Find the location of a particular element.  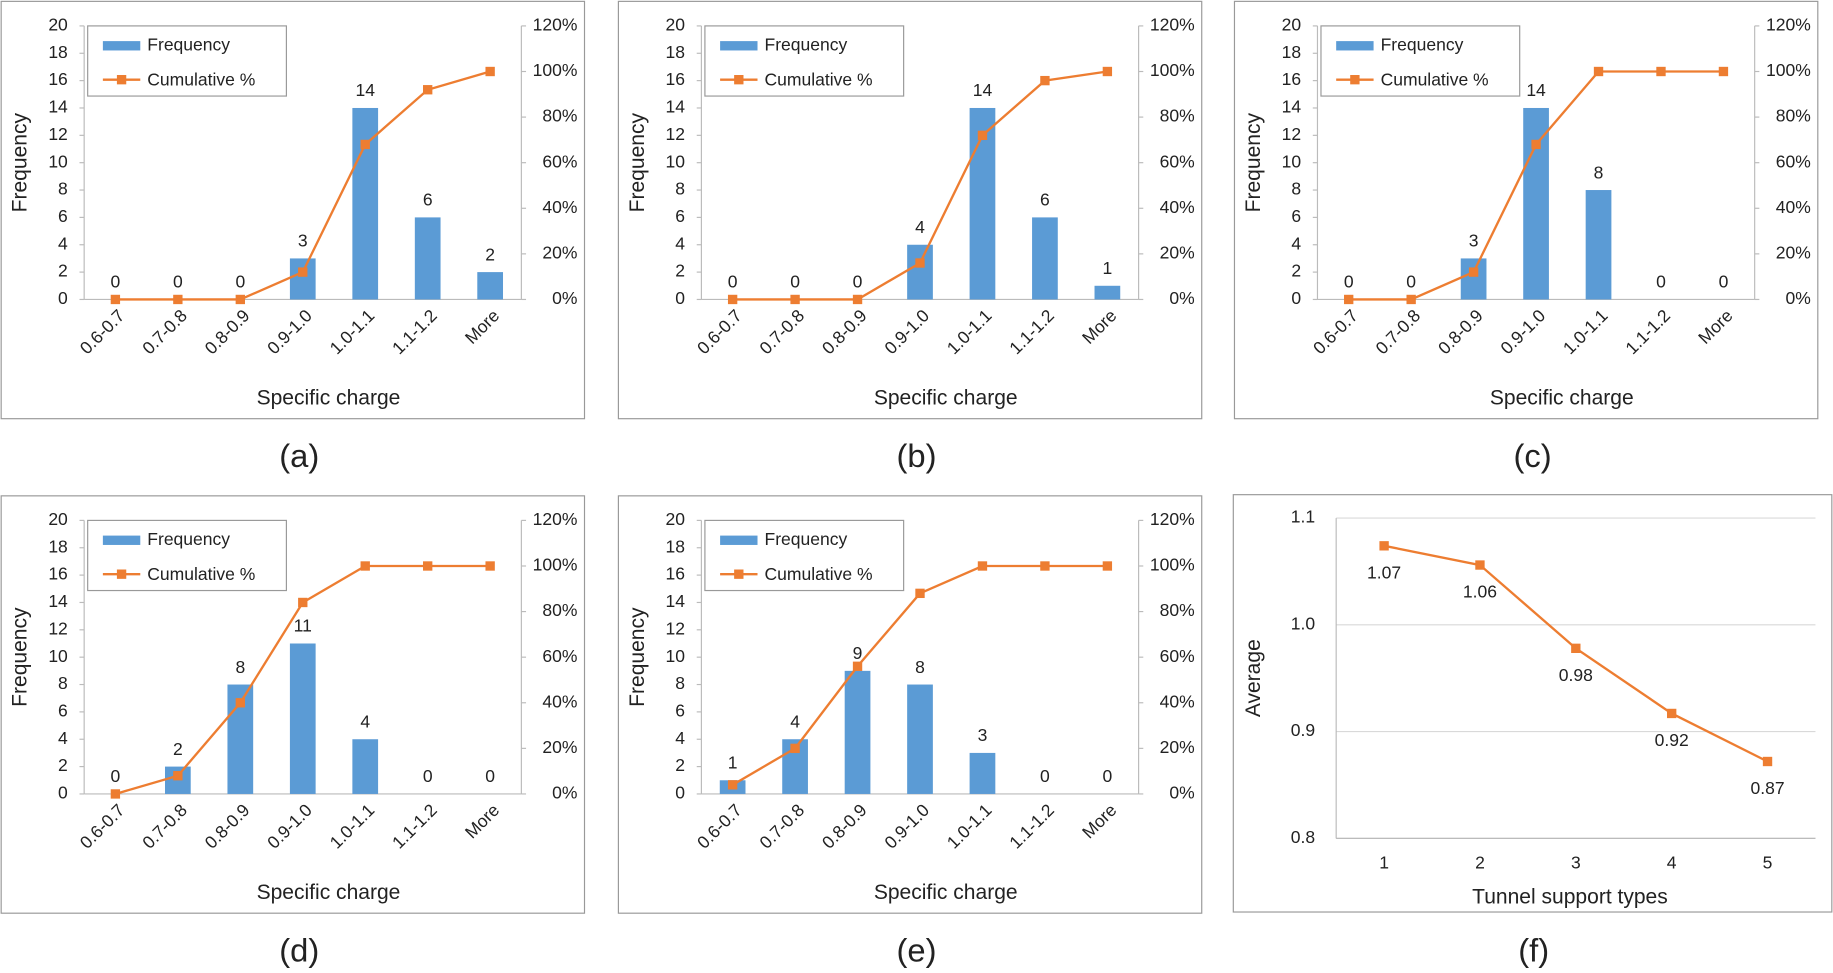

data-label: 4 is located at coordinates (920, 227).